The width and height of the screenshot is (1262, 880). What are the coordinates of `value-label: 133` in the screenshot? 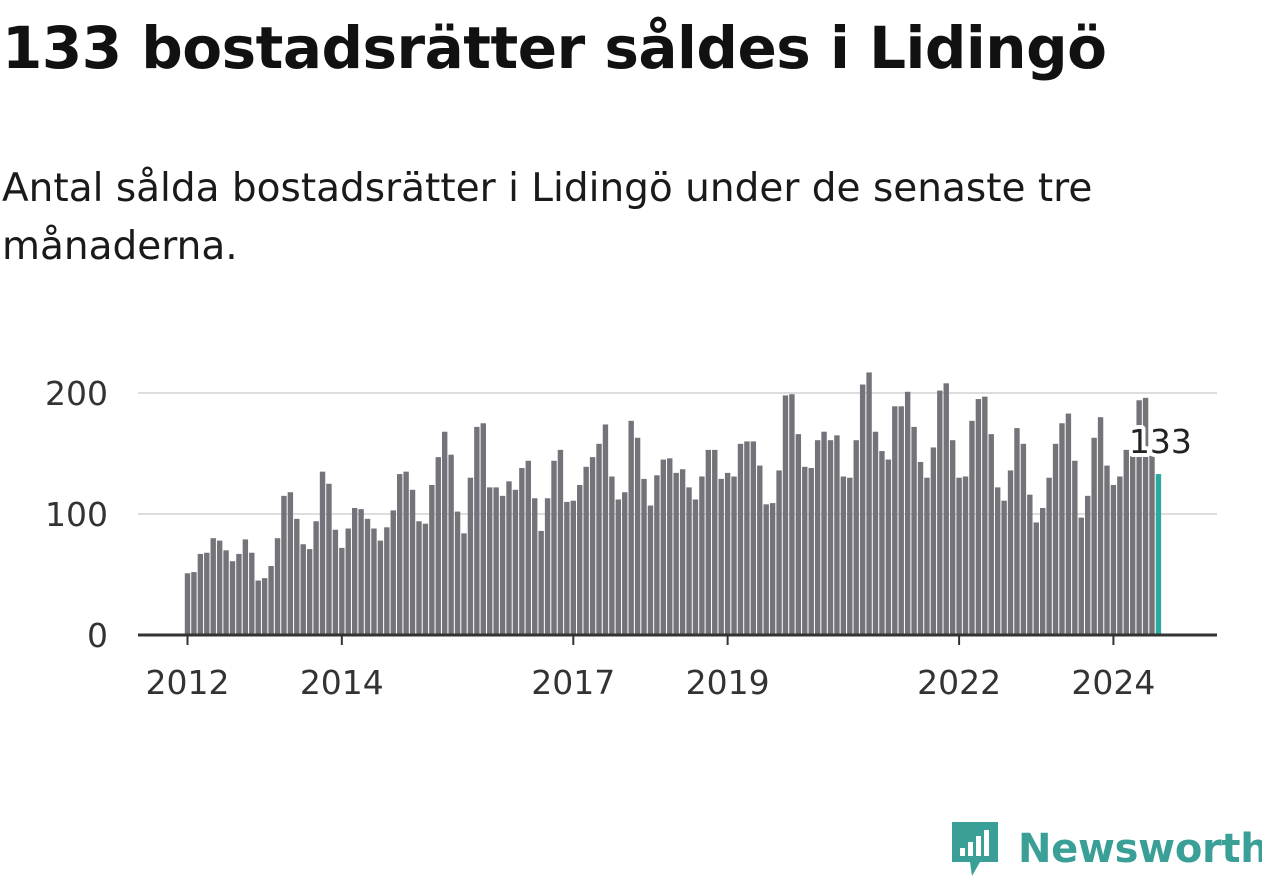 It's located at (1160, 441).